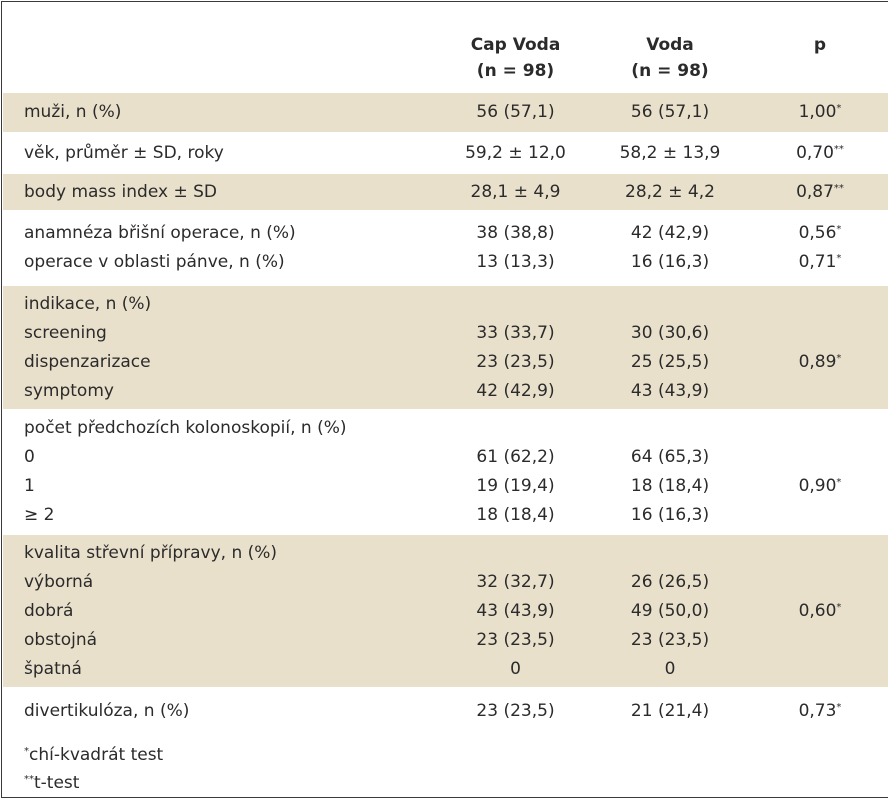  Describe the element at coordinates (59, 581) in the screenshot. I see `row-sublabel: výborná` at that location.